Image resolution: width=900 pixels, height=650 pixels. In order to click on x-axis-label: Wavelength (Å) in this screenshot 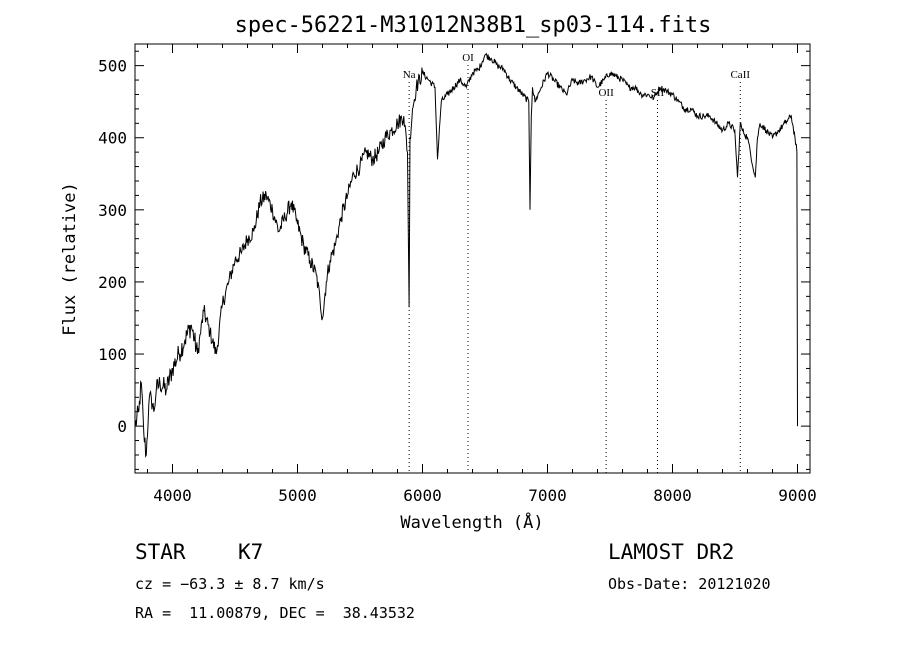, I will do `click(471, 522)`.